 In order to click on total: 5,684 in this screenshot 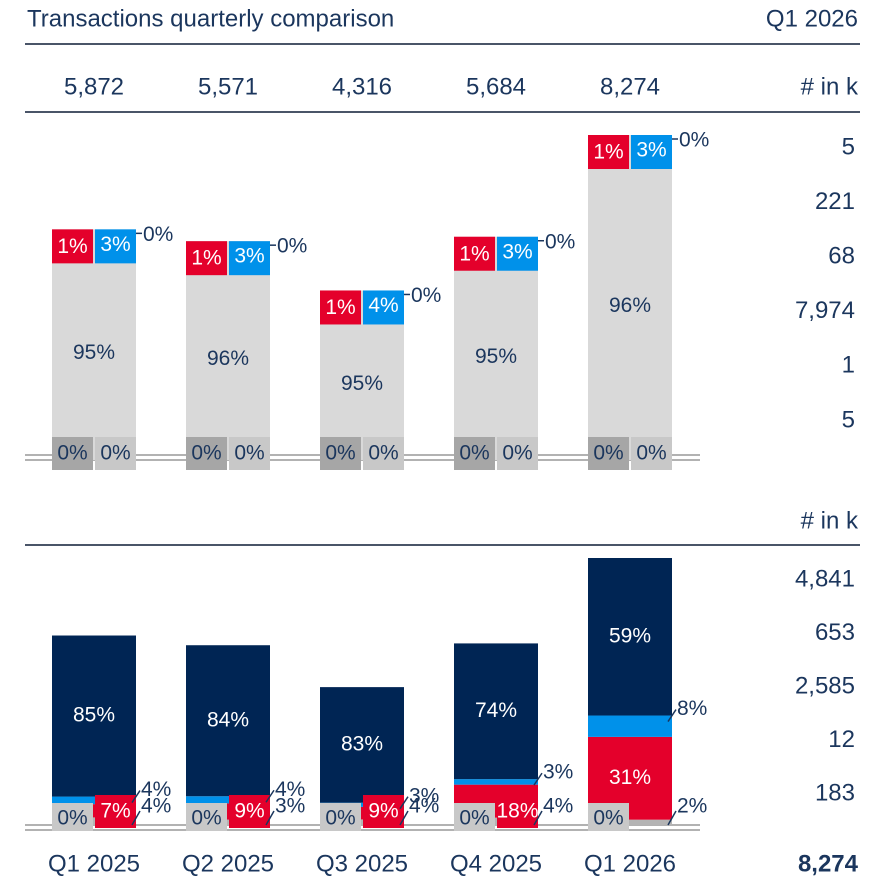, I will do `click(496, 86)`.